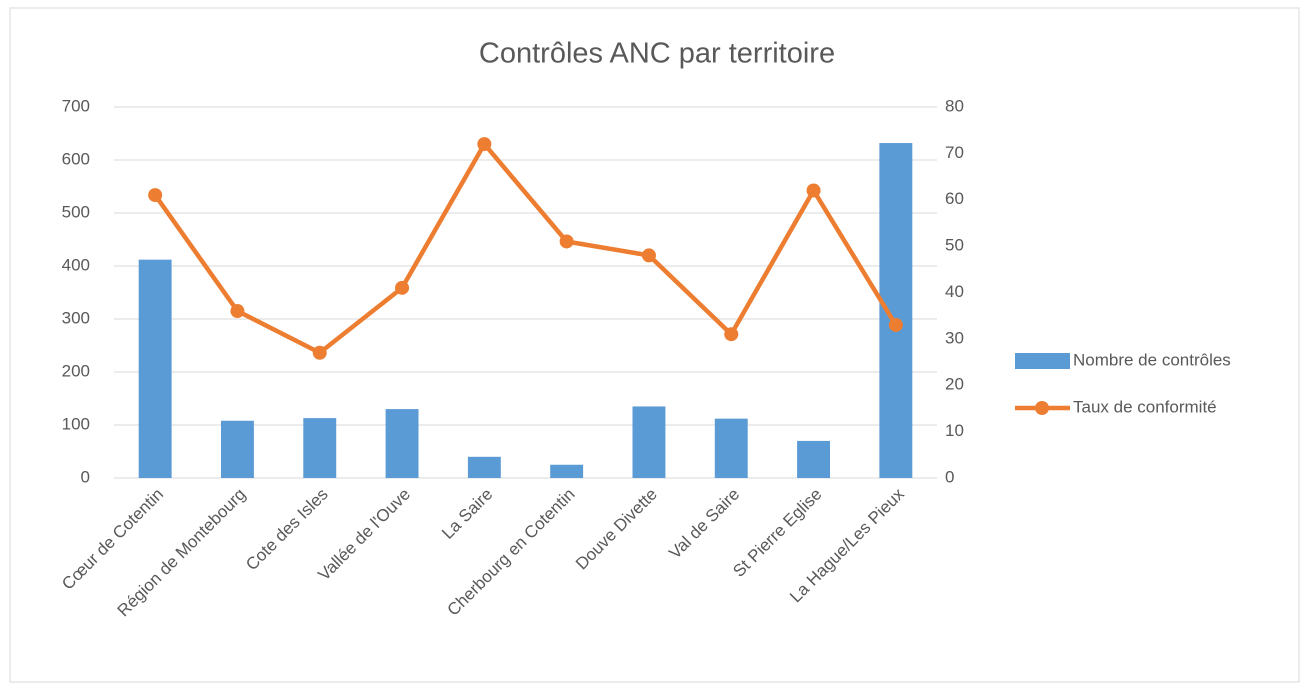  What do you see at coordinates (949, 476) in the screenshot?
I see `y2-tick-label: 0` at bounding box center [949, 476].